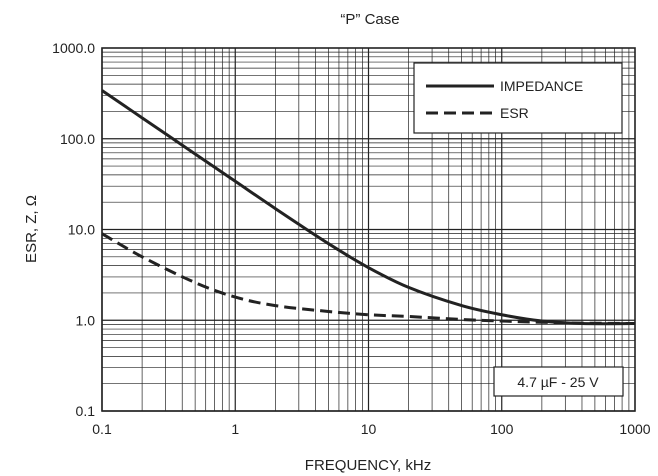 Image resolution: width=658 pixels, height=476 pixels. Describe the element at coordinates (81, 230) in the screenshot. I see `y-tick-label: 10.0` at that location.